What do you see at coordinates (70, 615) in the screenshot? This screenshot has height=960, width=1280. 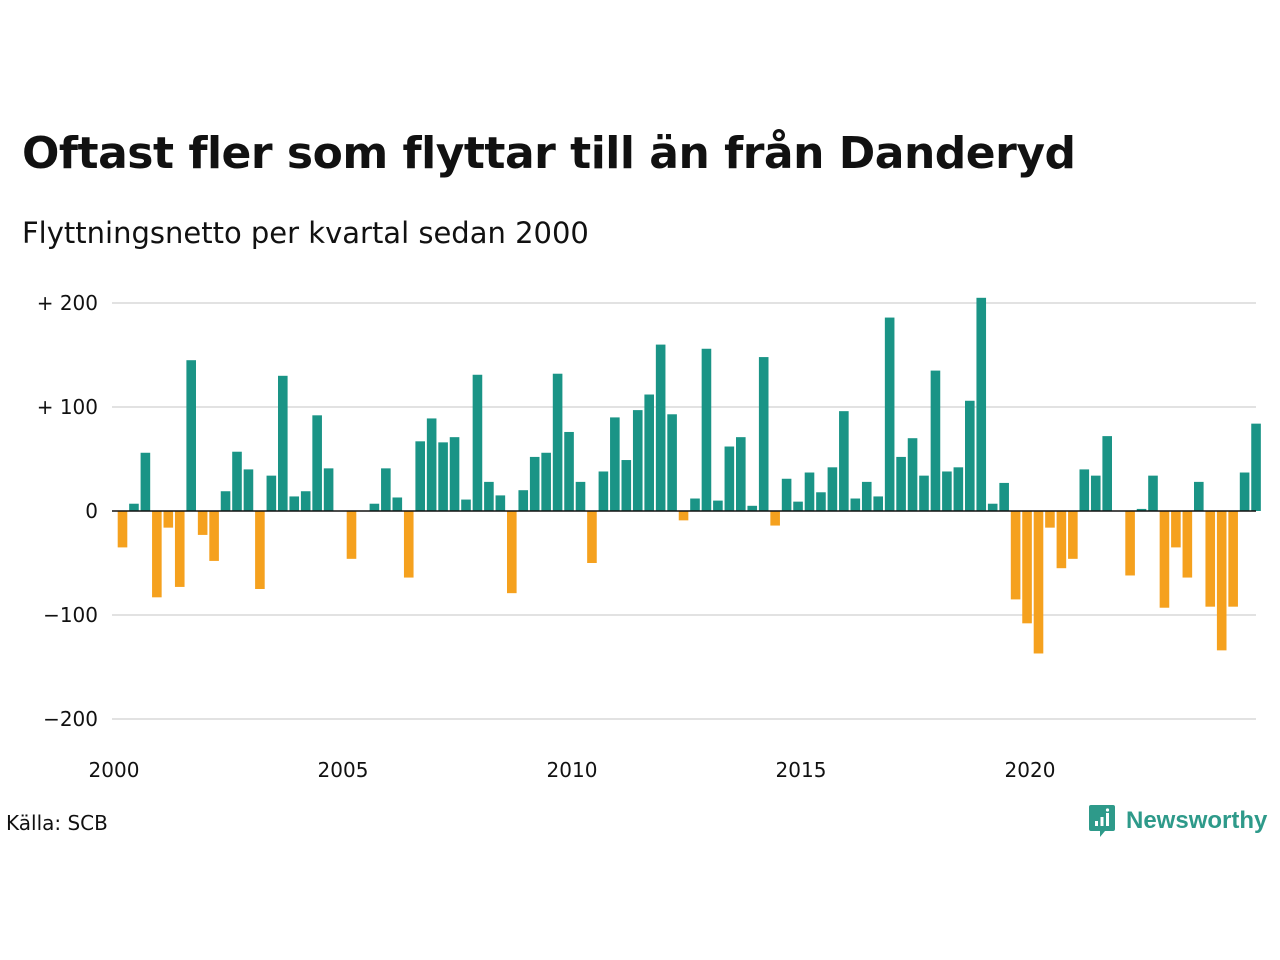 I see `y-tick-label: −100` at bounding box center [70, 615].